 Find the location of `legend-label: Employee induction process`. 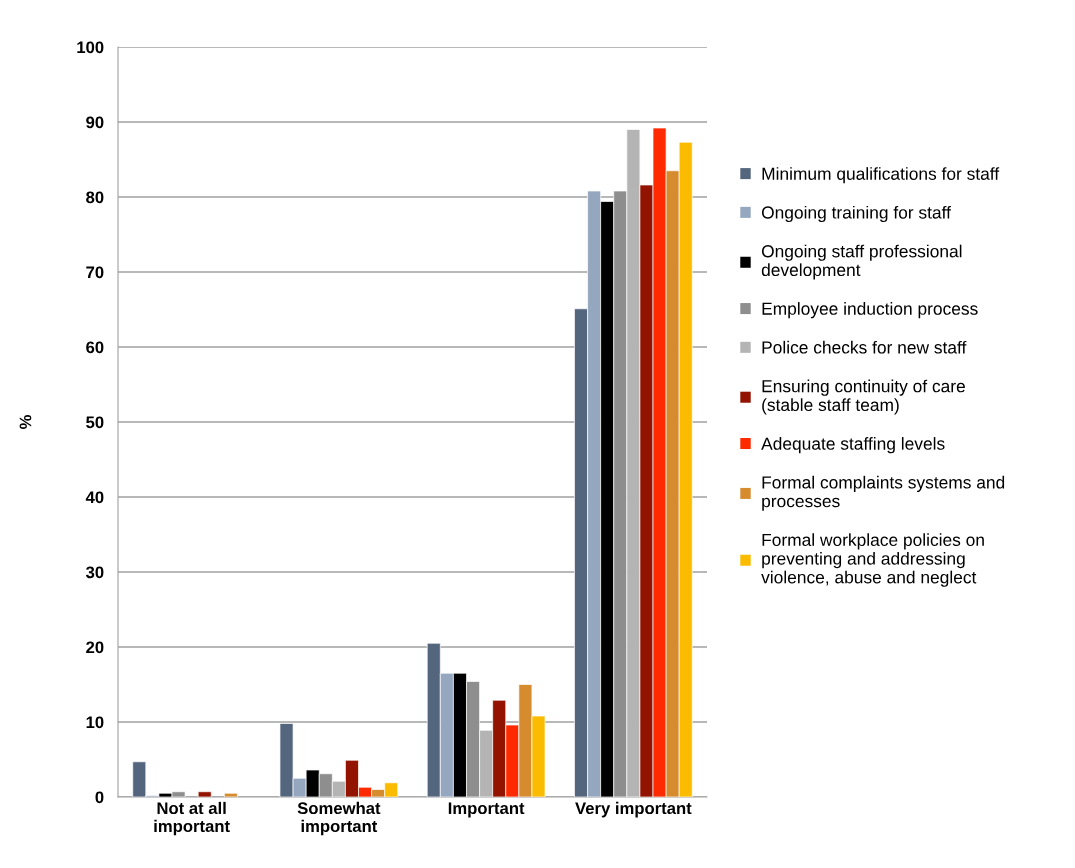

legend-label: Employee induction process is located at coordinates (870, 310).